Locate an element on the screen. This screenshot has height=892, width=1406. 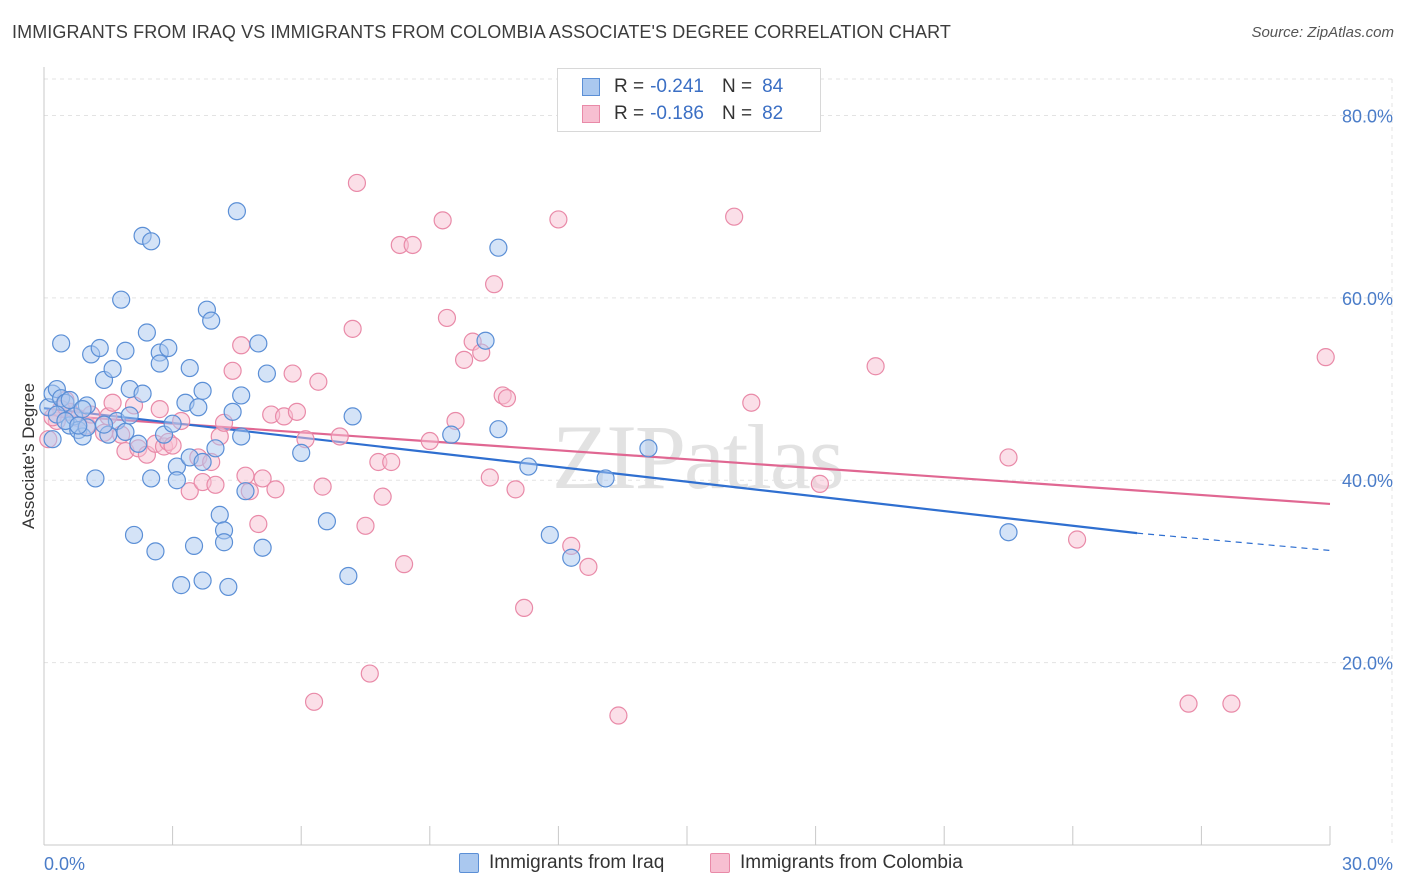
legend-item-iraq: Immigrants from Iraq is located at coordinates (561, 863).